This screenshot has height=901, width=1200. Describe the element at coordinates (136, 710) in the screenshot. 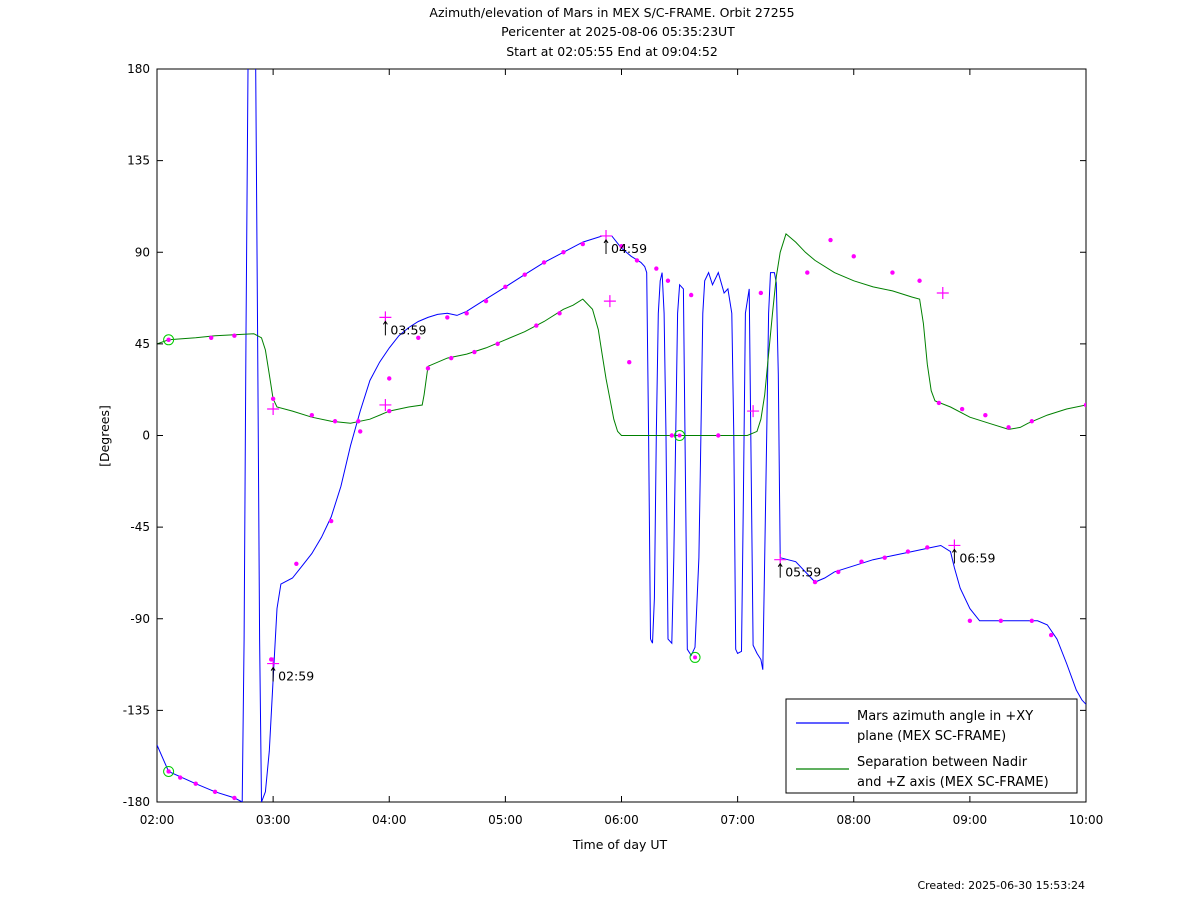

I see `y-tick-label: -135` at that location.